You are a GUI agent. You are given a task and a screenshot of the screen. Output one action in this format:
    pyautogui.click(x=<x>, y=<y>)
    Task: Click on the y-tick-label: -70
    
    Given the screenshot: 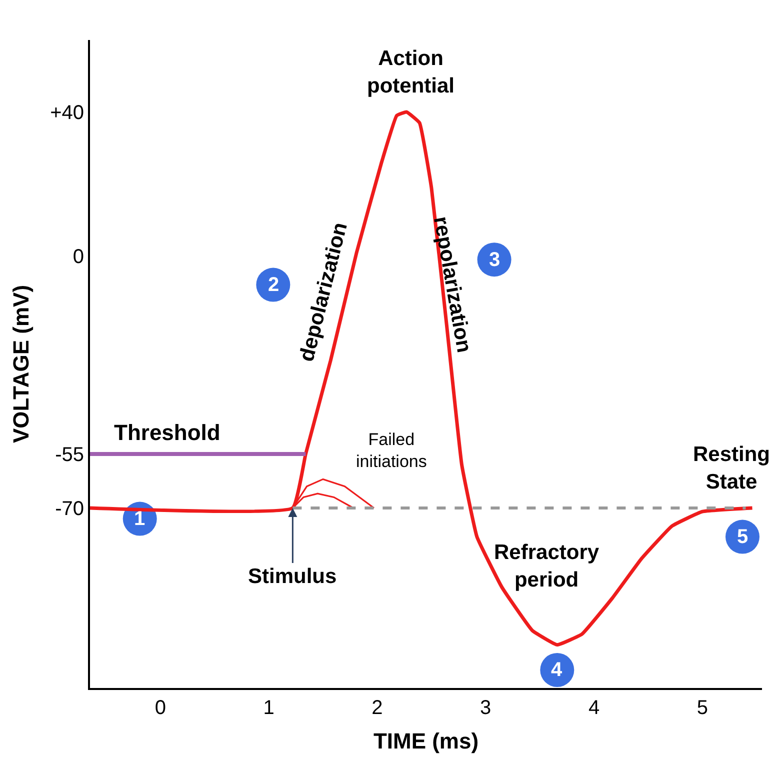 What is the action you would take?
    pyautogui.click(x=69, y=509)
    